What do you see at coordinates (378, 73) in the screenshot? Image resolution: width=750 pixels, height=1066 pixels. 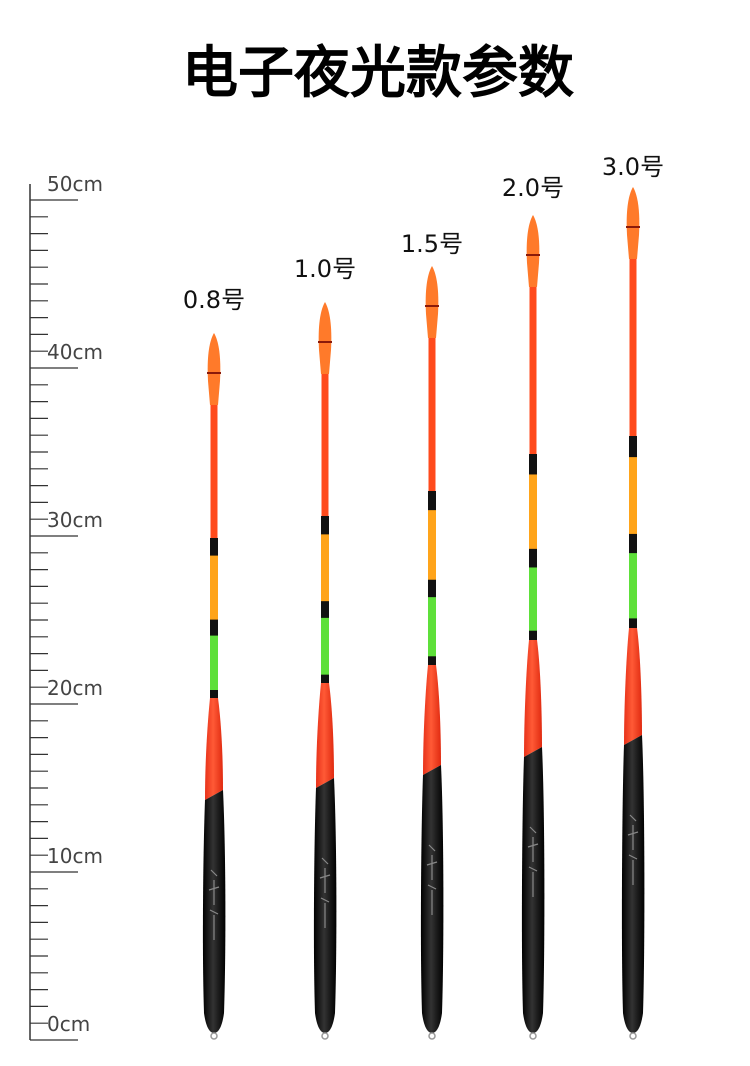 I see `title: 电子夜光款参数` at bounding box center [378, 73].